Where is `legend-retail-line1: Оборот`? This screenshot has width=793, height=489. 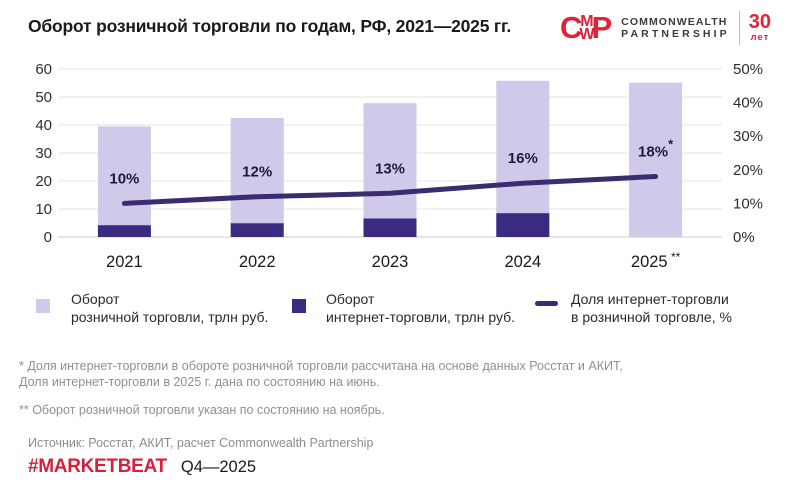
legend-retail-line1: Оборот is located at coordinates (95, 299).